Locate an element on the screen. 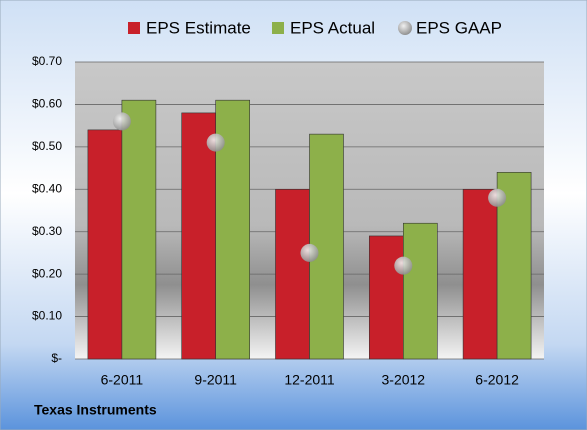 The width and height of the screenshot is (587, 430). x-tick-label: 6-2011 is located at coordinates (122, 380).